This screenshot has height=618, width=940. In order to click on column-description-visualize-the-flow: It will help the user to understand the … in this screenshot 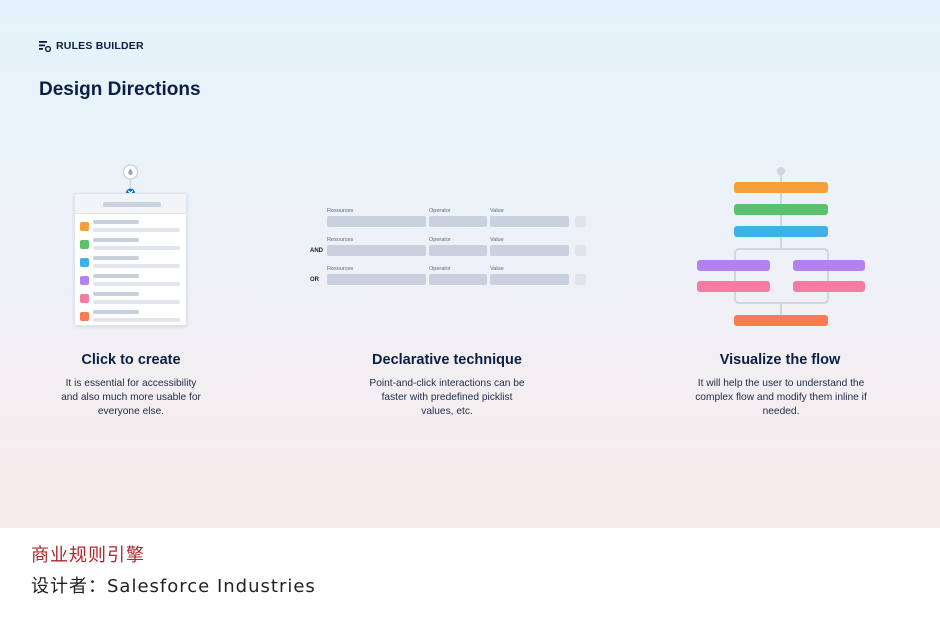, I will do `click(781, 397)`.